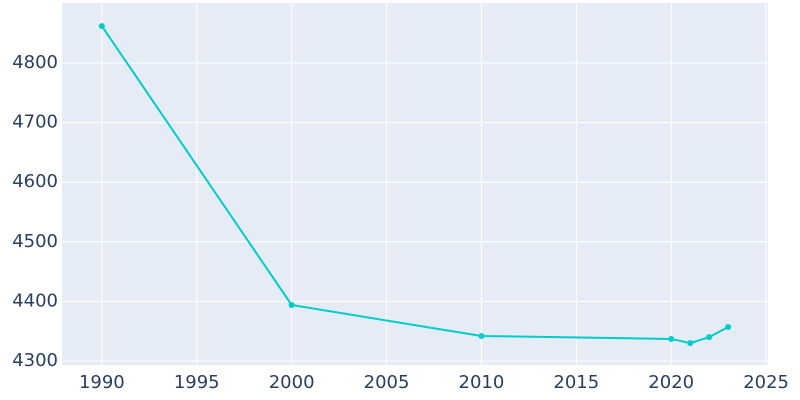  What do you see at coordinates (197, 382) in the screenshot?
I see `x-tick-label: 1995` at bounding box center [197, 382].